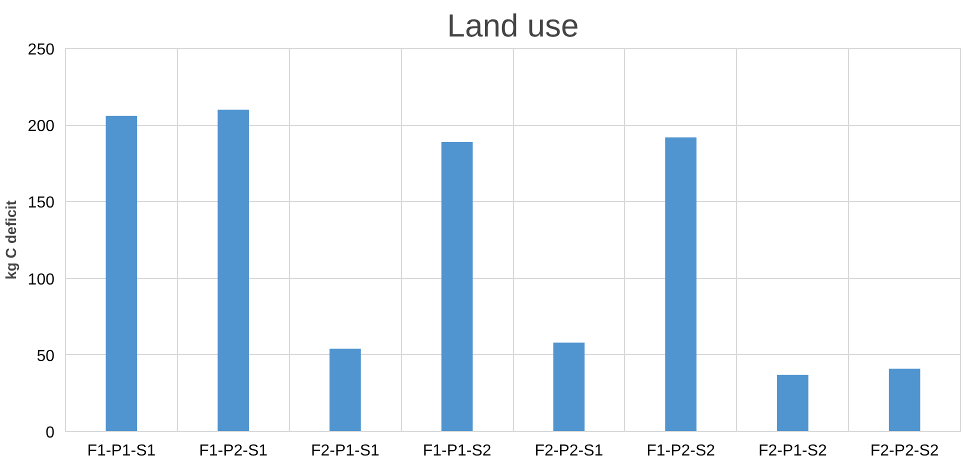  Describe the element at coordinates (681, 451) in the screenshot. I see `x-tick-label: F1-P2-S2` at that location.